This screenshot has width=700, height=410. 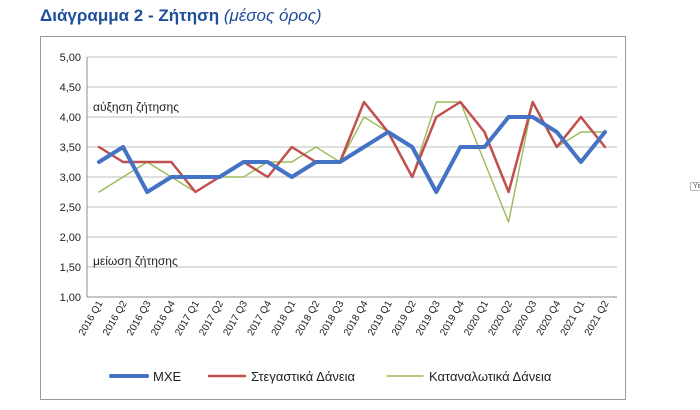 I want to click on chart-title: Διάγραμμα 2 - Ζήτηση (μέσος όρος), so click(x=181, y=16).